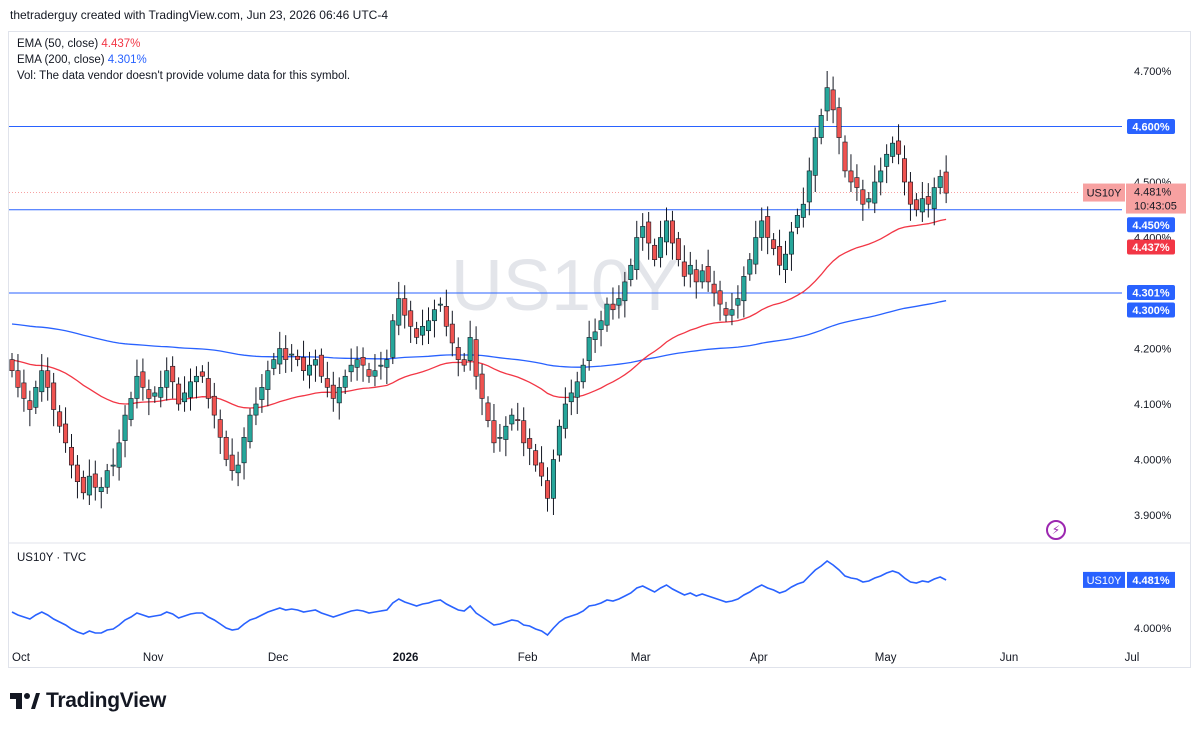 This screenshot has height=731, width=1201. I want to click on ema200-legend: EMA (200, close) 4.301%, so click(82, 60).